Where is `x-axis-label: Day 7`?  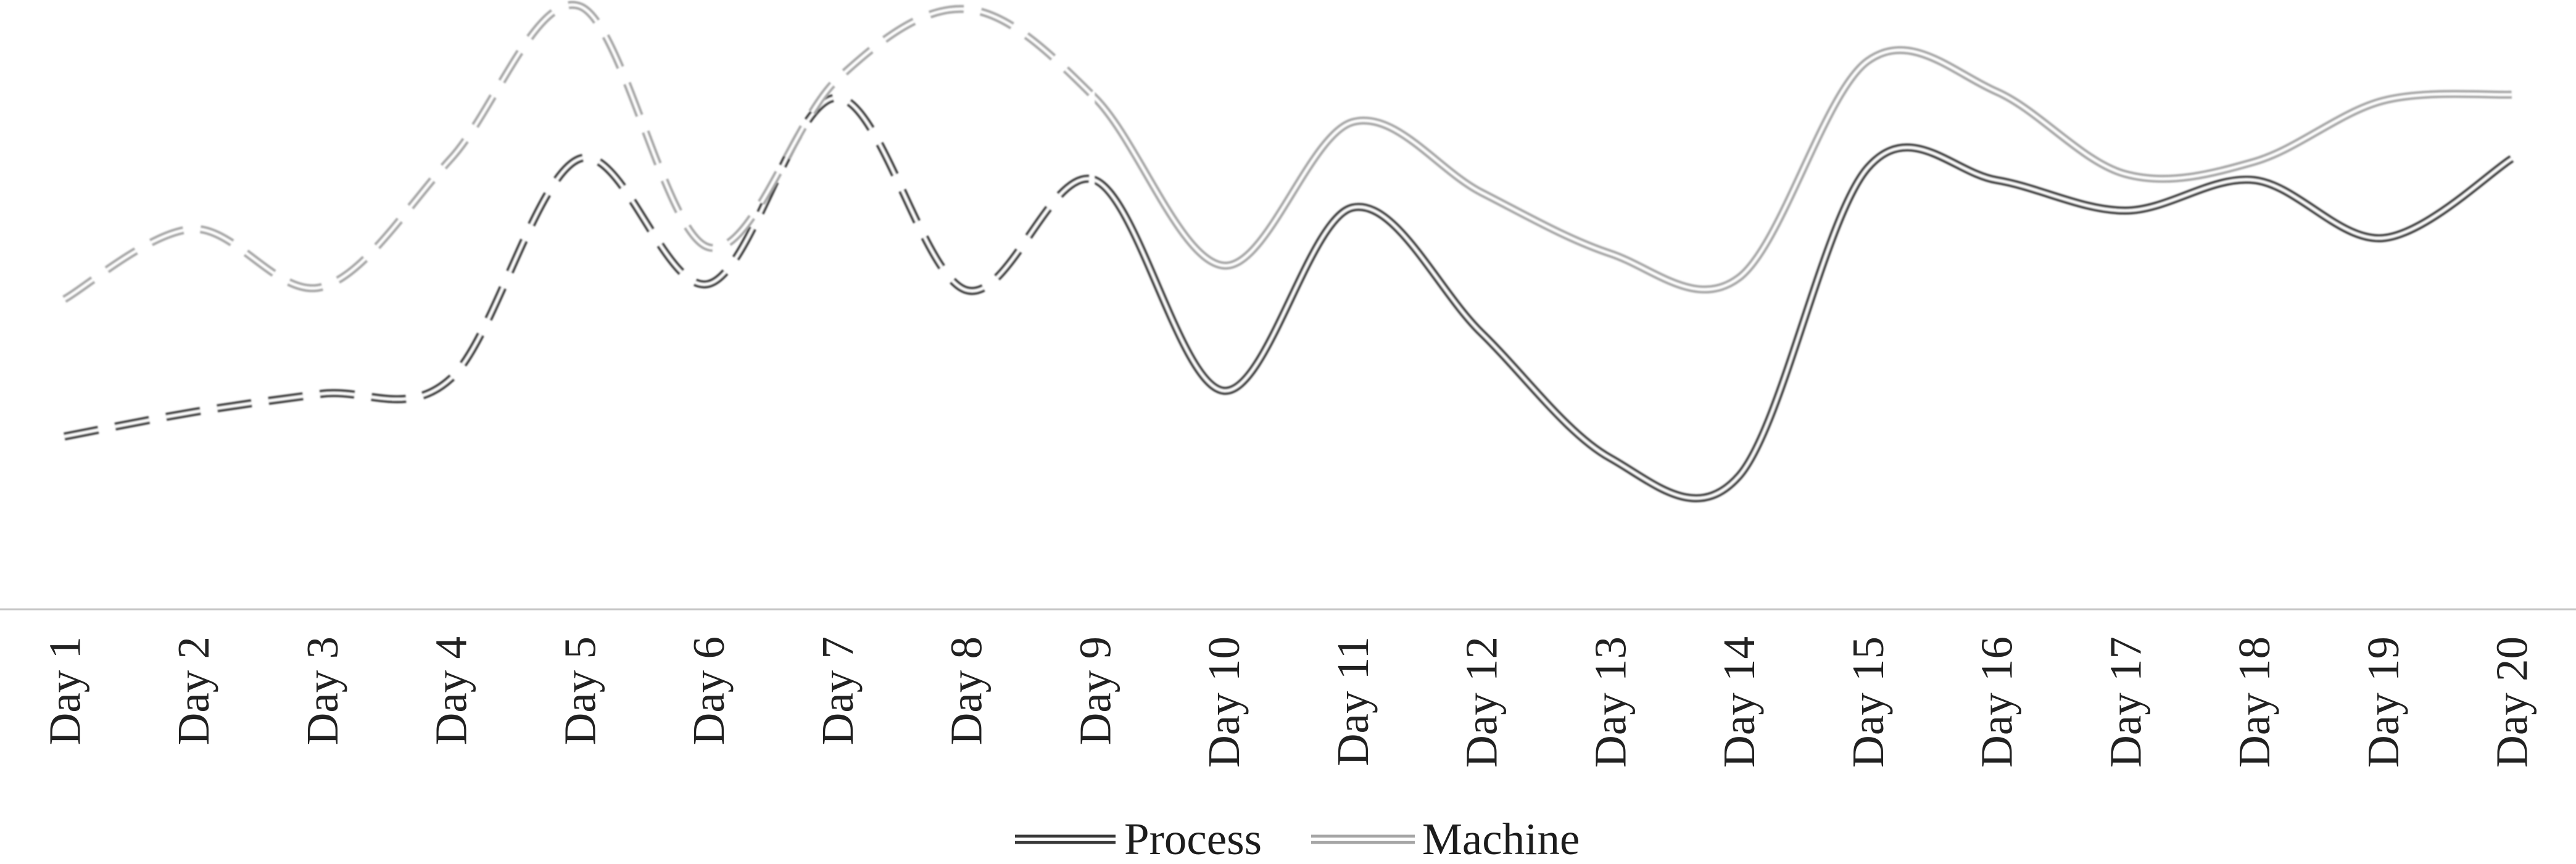
x-axis-label: Day 7 is located at coordinates (838, 690).